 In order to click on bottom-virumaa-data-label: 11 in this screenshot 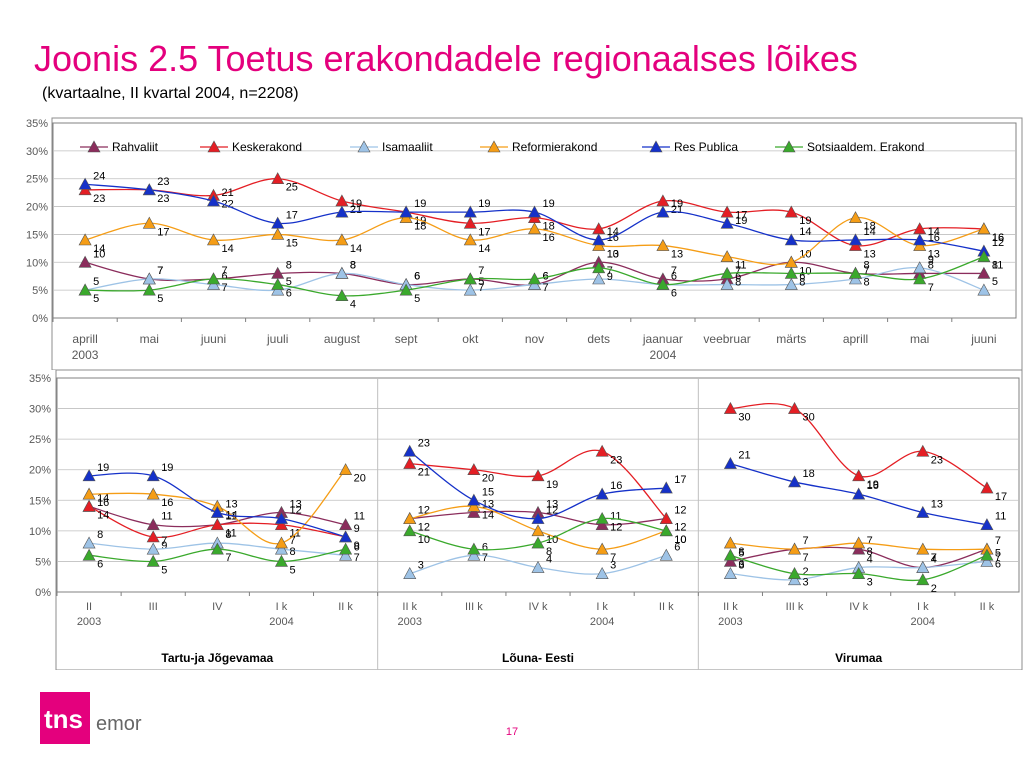, I will do `click(1000, 517)`.